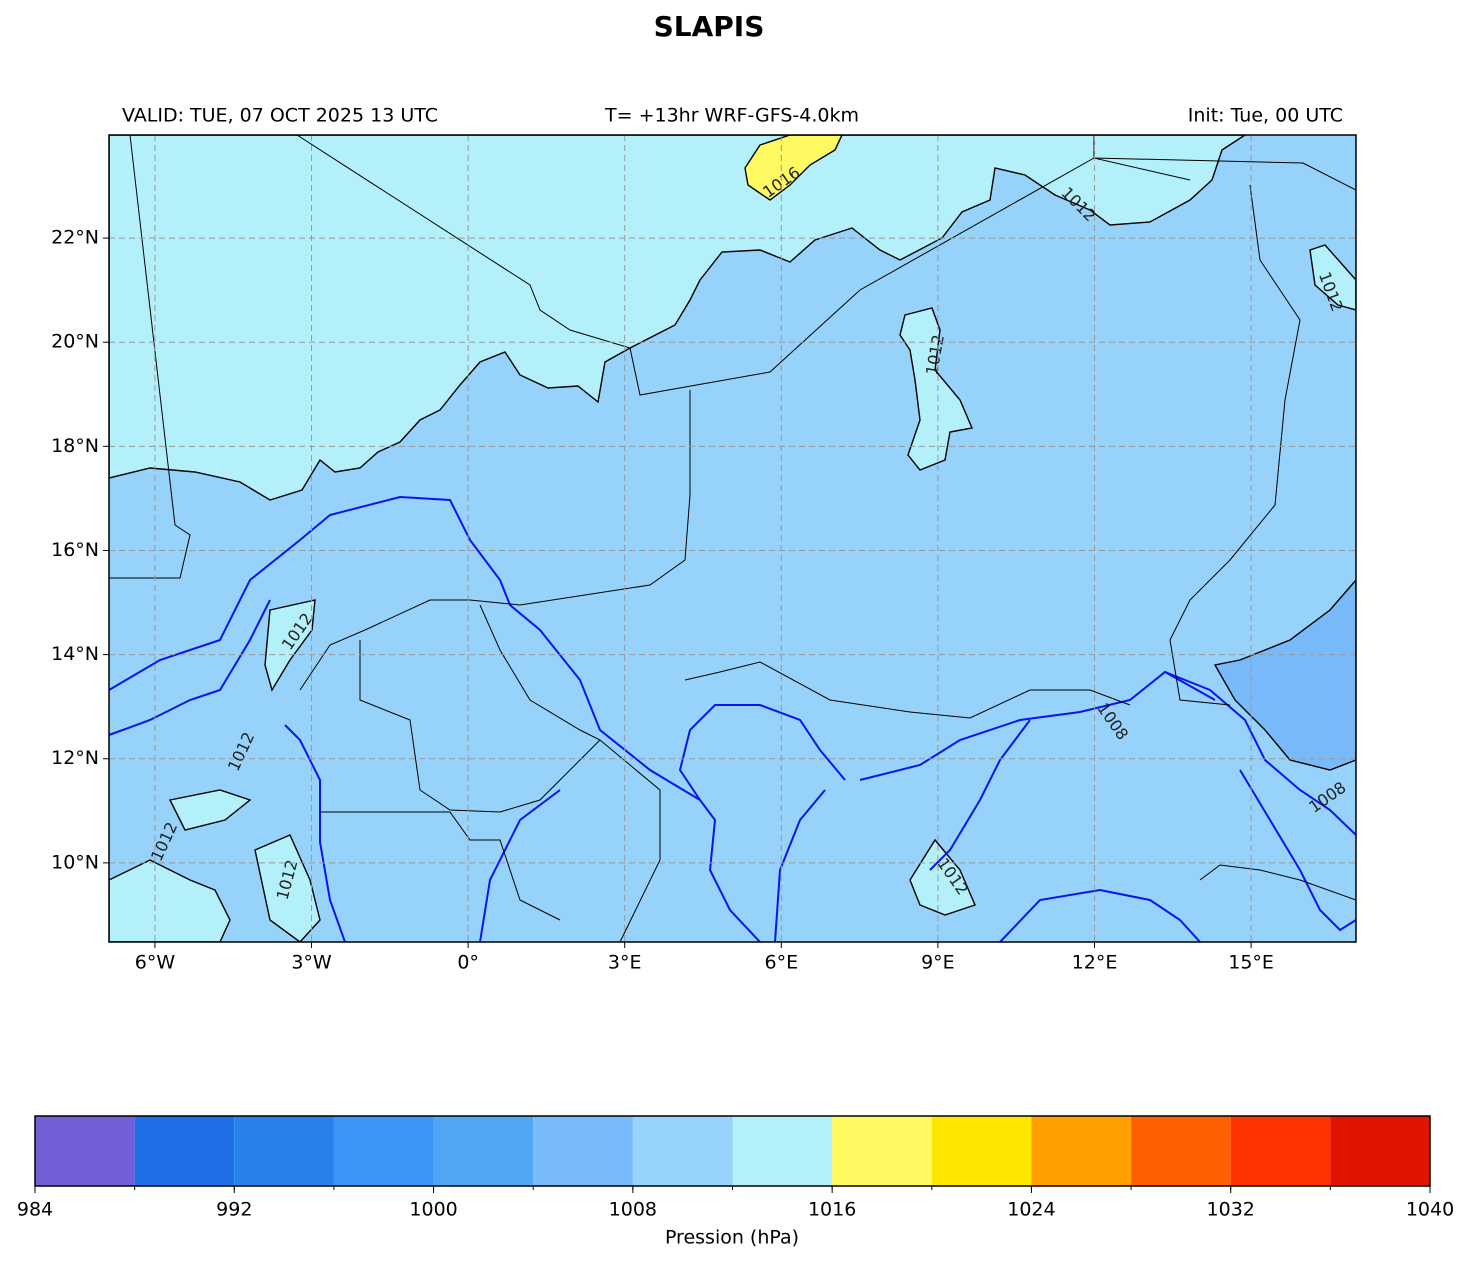 This screenshot has height=1264, width=1471. What do you see at coordinates (155, 963) in the screenshot?
I see `x-tick-label: 6°W` at bounding box center [155, 963].